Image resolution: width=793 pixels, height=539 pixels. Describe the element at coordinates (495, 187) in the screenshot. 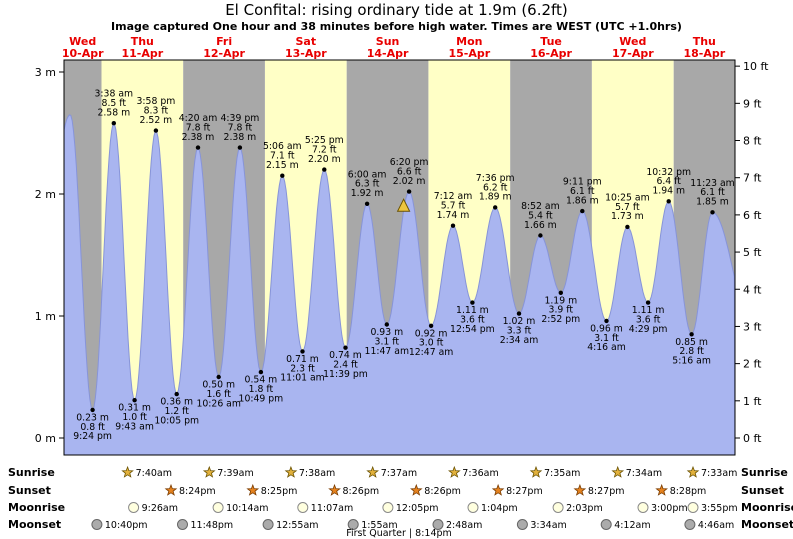

I see `tide-high-label: 6.2 ft` at that location.